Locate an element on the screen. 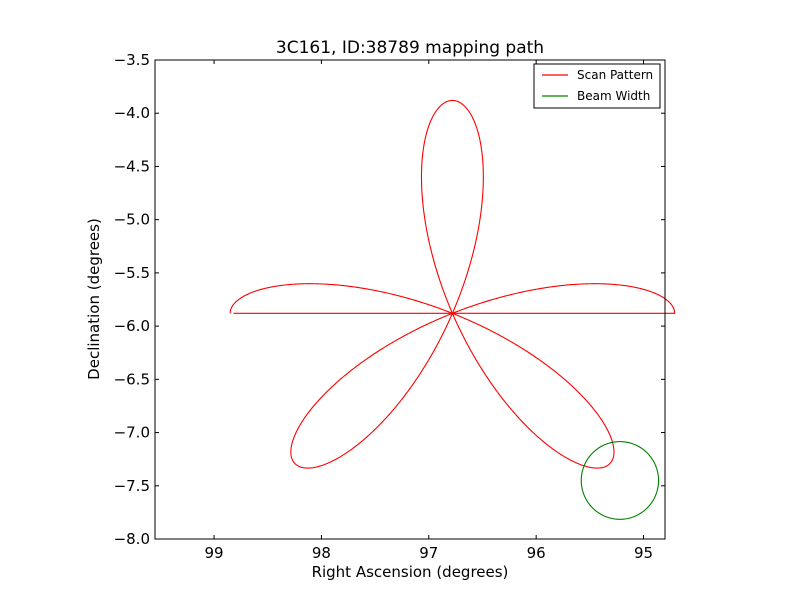 The width and height of the screenshot is (800, 604). legend-box is located at coordinates (597, 86).